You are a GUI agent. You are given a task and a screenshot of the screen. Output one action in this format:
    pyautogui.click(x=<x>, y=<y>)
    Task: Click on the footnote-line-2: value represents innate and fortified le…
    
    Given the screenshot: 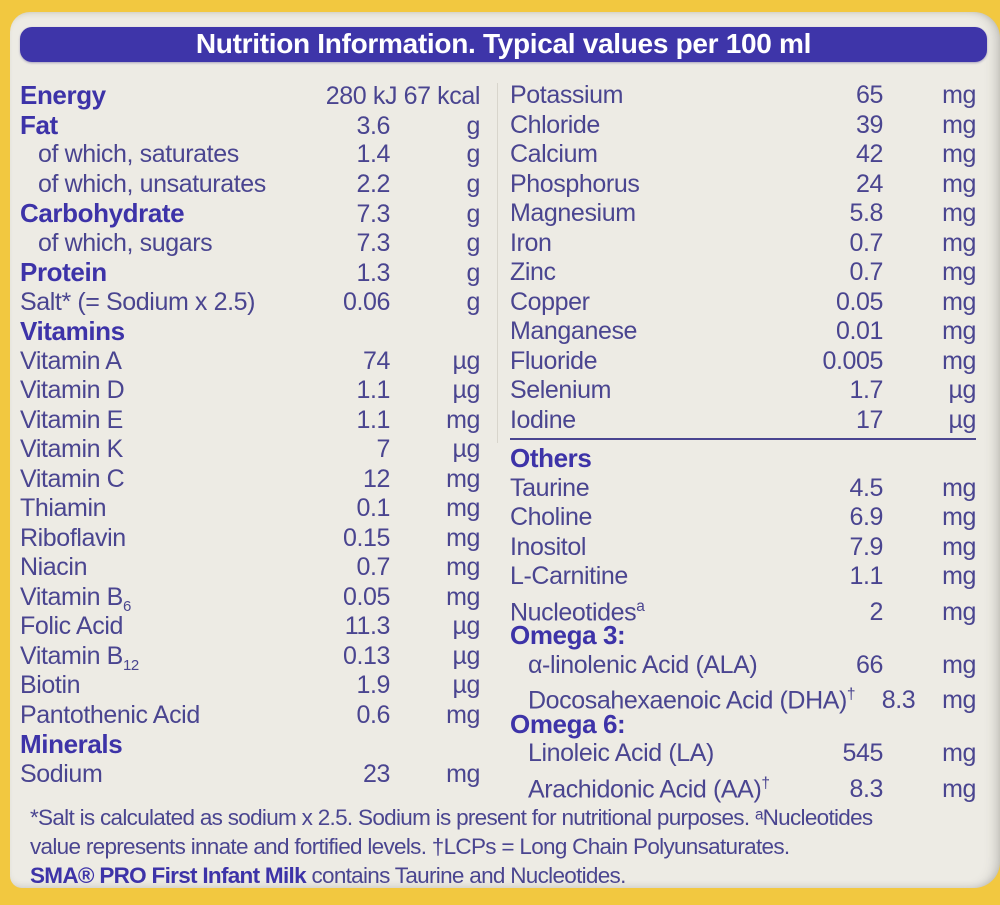 What is the action you would take?
    pyautogui.click(x=410, y=846)
    